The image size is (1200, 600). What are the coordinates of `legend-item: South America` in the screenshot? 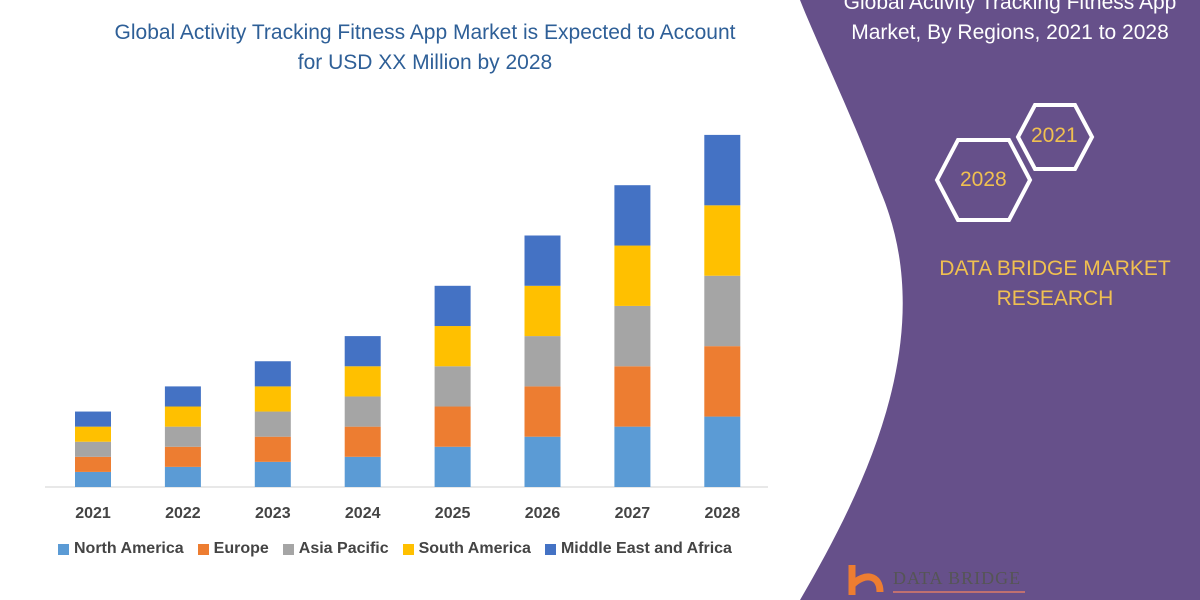 It's located at (466, 549).